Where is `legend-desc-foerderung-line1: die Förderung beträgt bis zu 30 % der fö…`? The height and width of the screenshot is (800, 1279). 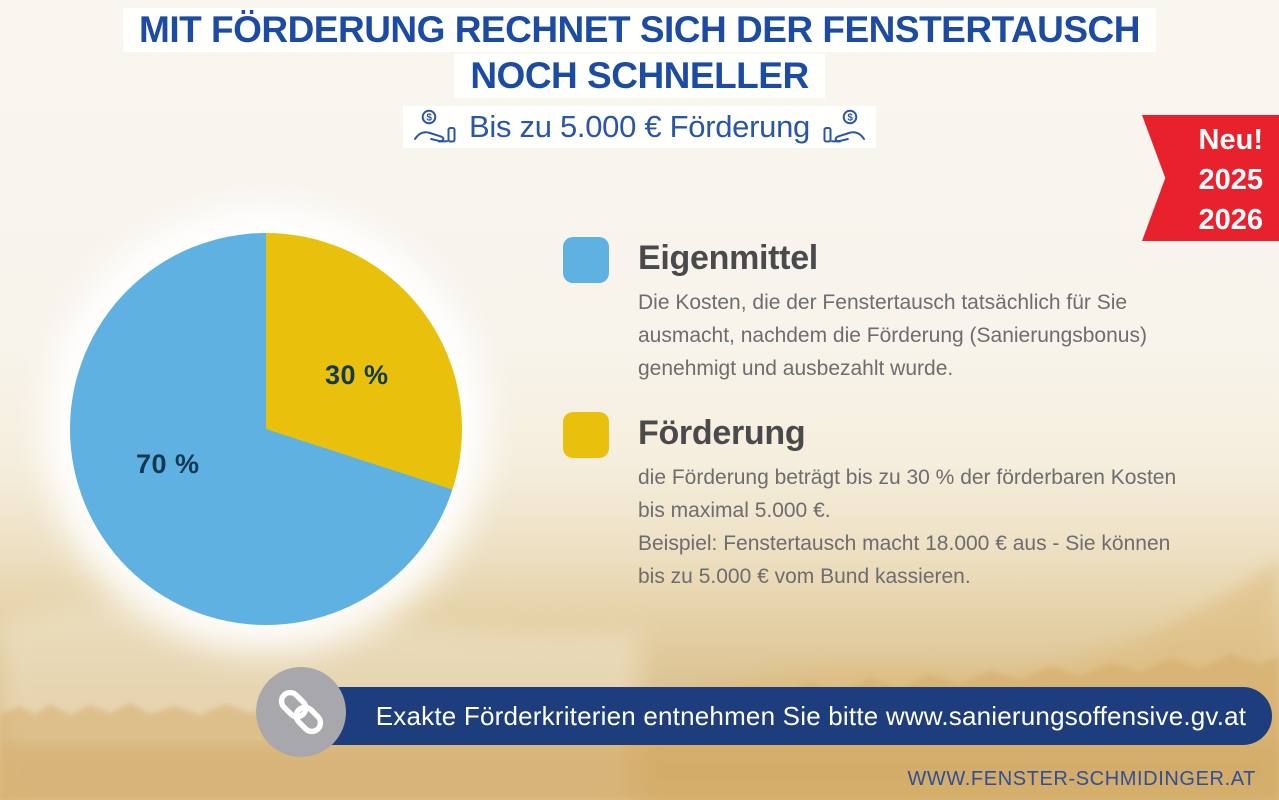
legend-desc-foerderung-line1: die Förderung beträgt bis zu 30 % der fö… is located at coordinates (907, 494).